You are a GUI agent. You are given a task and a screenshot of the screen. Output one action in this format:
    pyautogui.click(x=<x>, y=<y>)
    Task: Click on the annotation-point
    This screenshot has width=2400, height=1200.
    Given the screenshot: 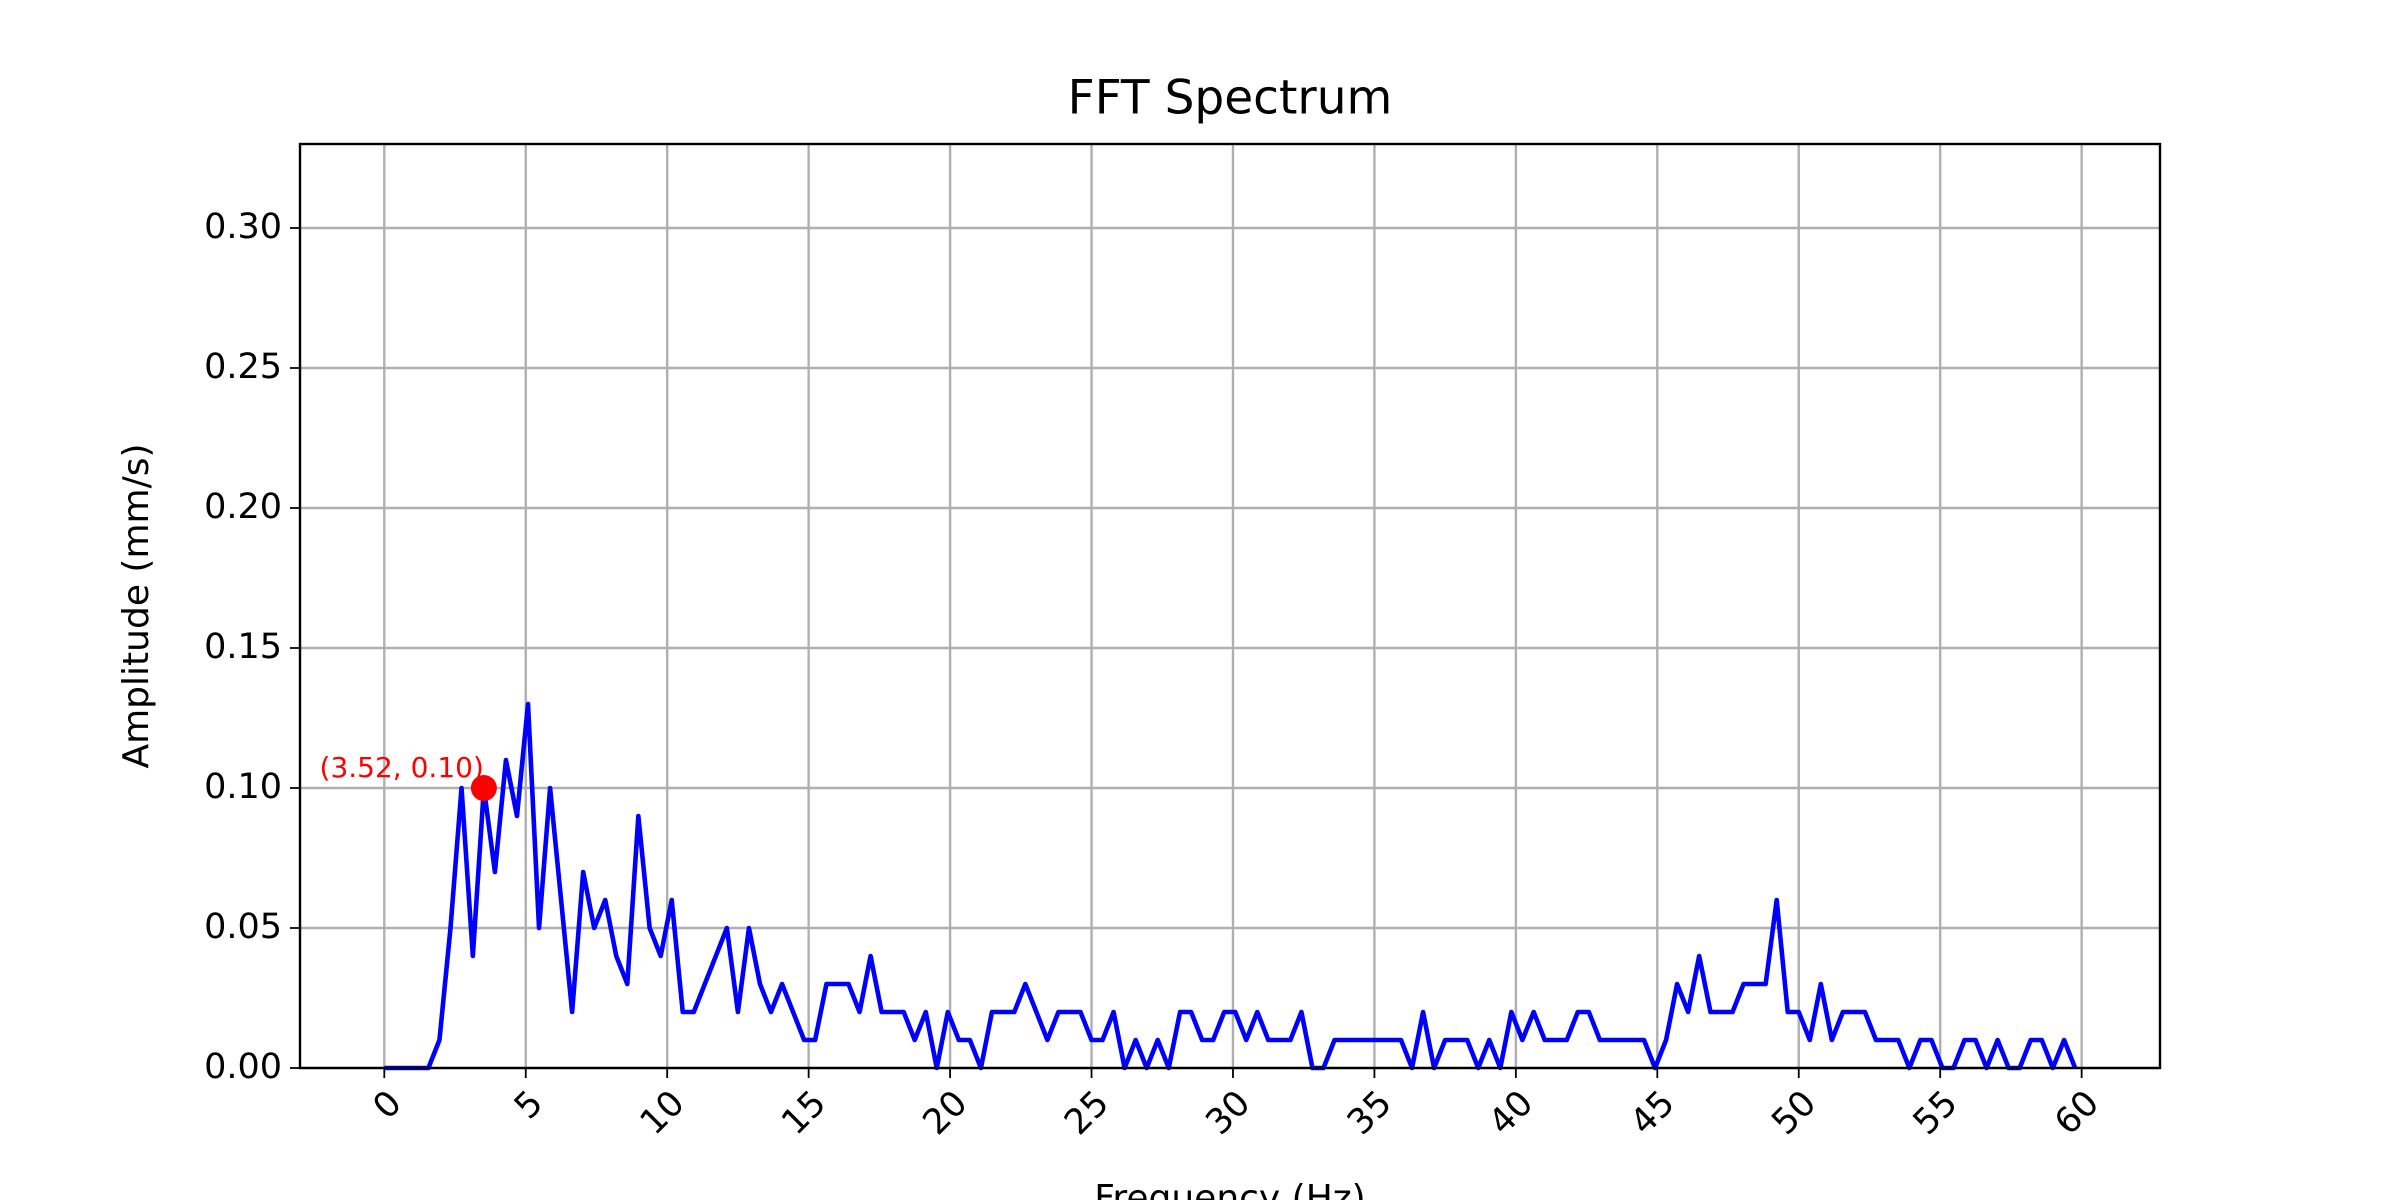 What is the action you would take?
    pyautogui.click(x=483, y=788)
    